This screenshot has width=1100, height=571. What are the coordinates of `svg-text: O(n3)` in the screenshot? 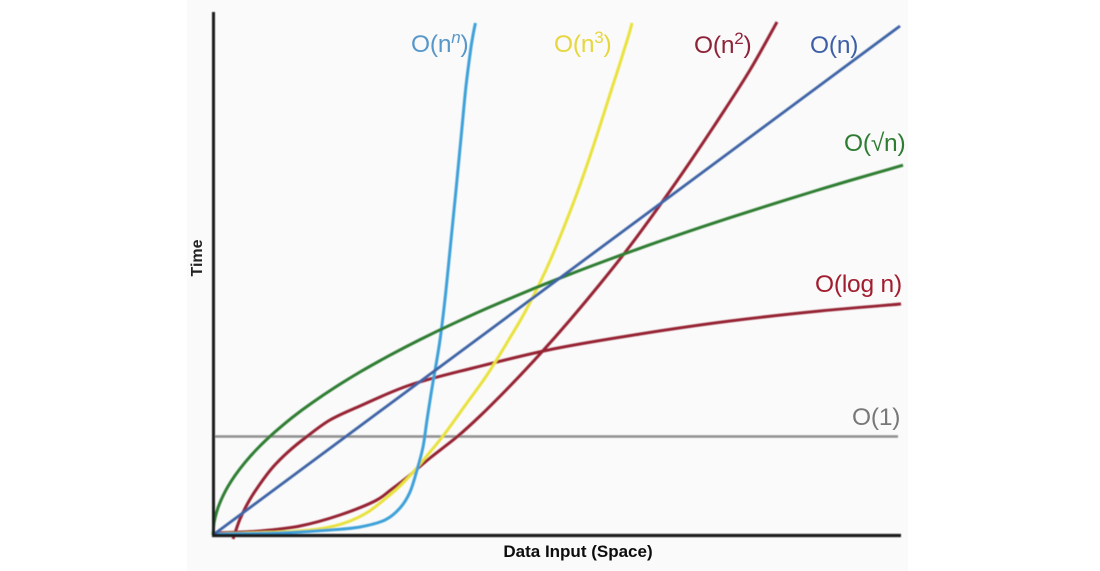 It's located at (582, 43).